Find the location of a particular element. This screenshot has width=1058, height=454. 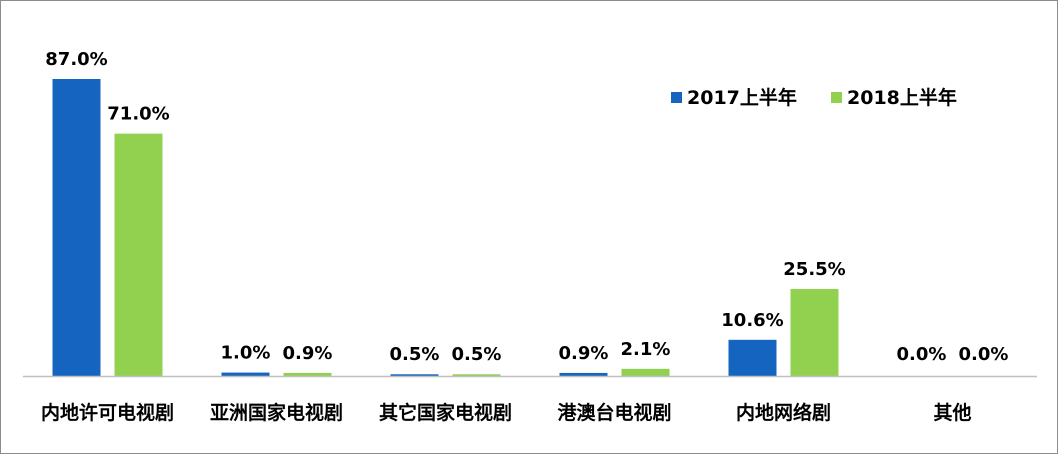

legend-label-2: 2018上半年 is located at coordinates (902, 97).